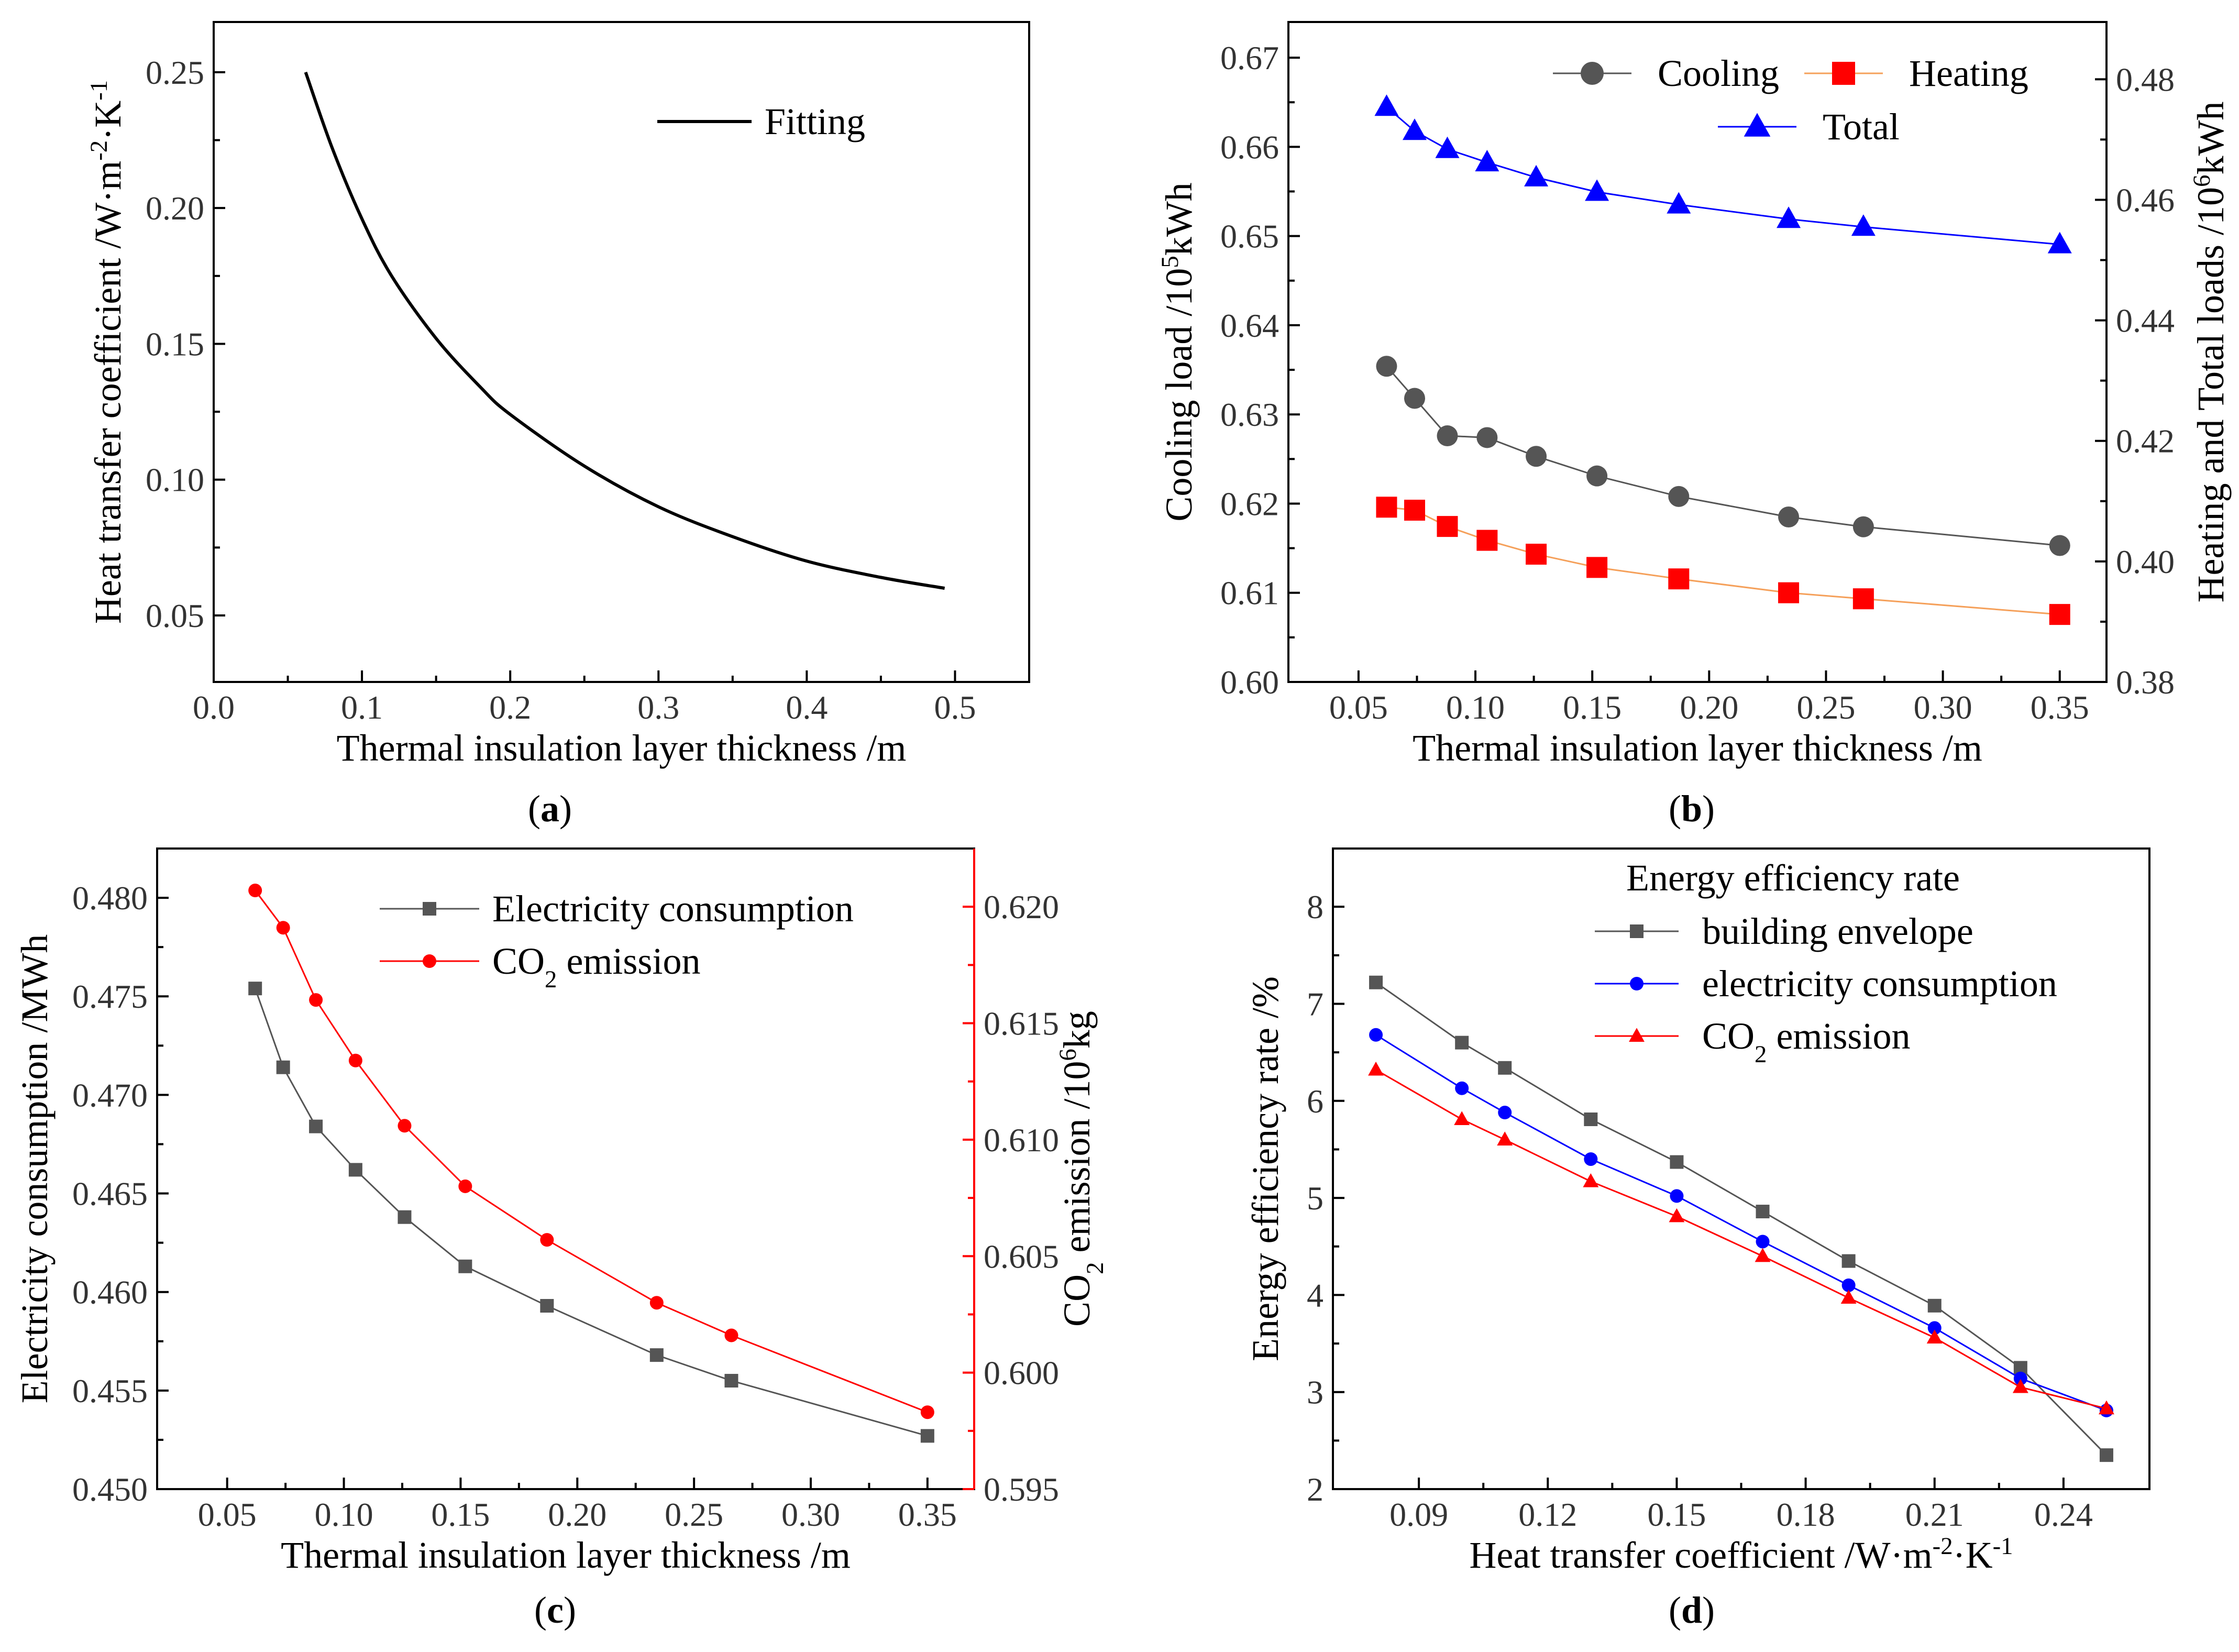 The height and width of the screenshot is (1652, 2239). What do you see at coordinates (2146, 561) in the screenshot?
I see `y2-tick-label: 0.40` at bounding box center [2146, 561].